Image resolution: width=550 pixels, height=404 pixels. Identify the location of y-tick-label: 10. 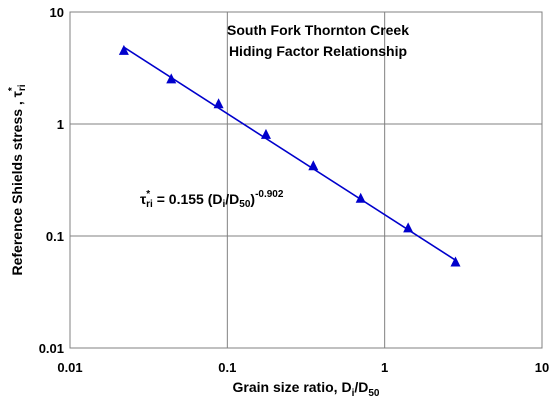
(57, 12).